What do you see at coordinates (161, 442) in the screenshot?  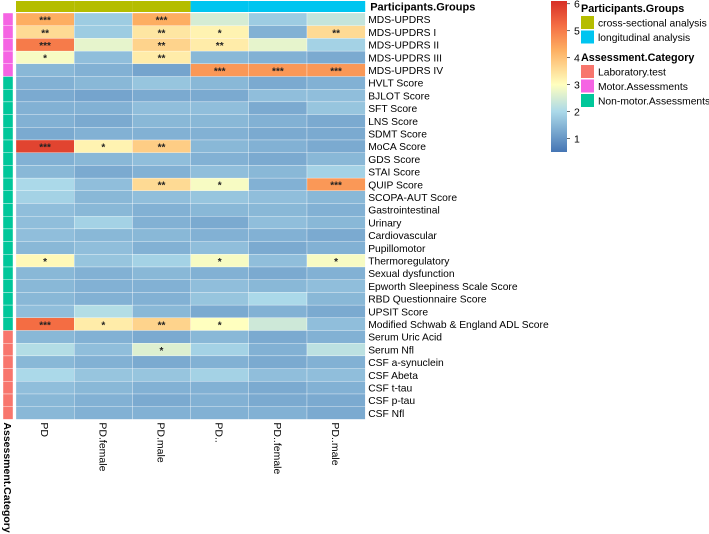 I see `column-label: PD.male` at bounding box center [161, 442].